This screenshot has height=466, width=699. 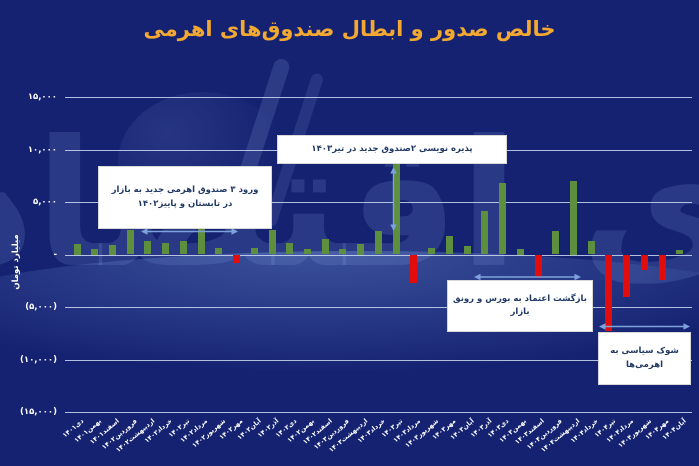 I want to click on bar-مهر۱۴۰۲, so click(x=237, y=258).